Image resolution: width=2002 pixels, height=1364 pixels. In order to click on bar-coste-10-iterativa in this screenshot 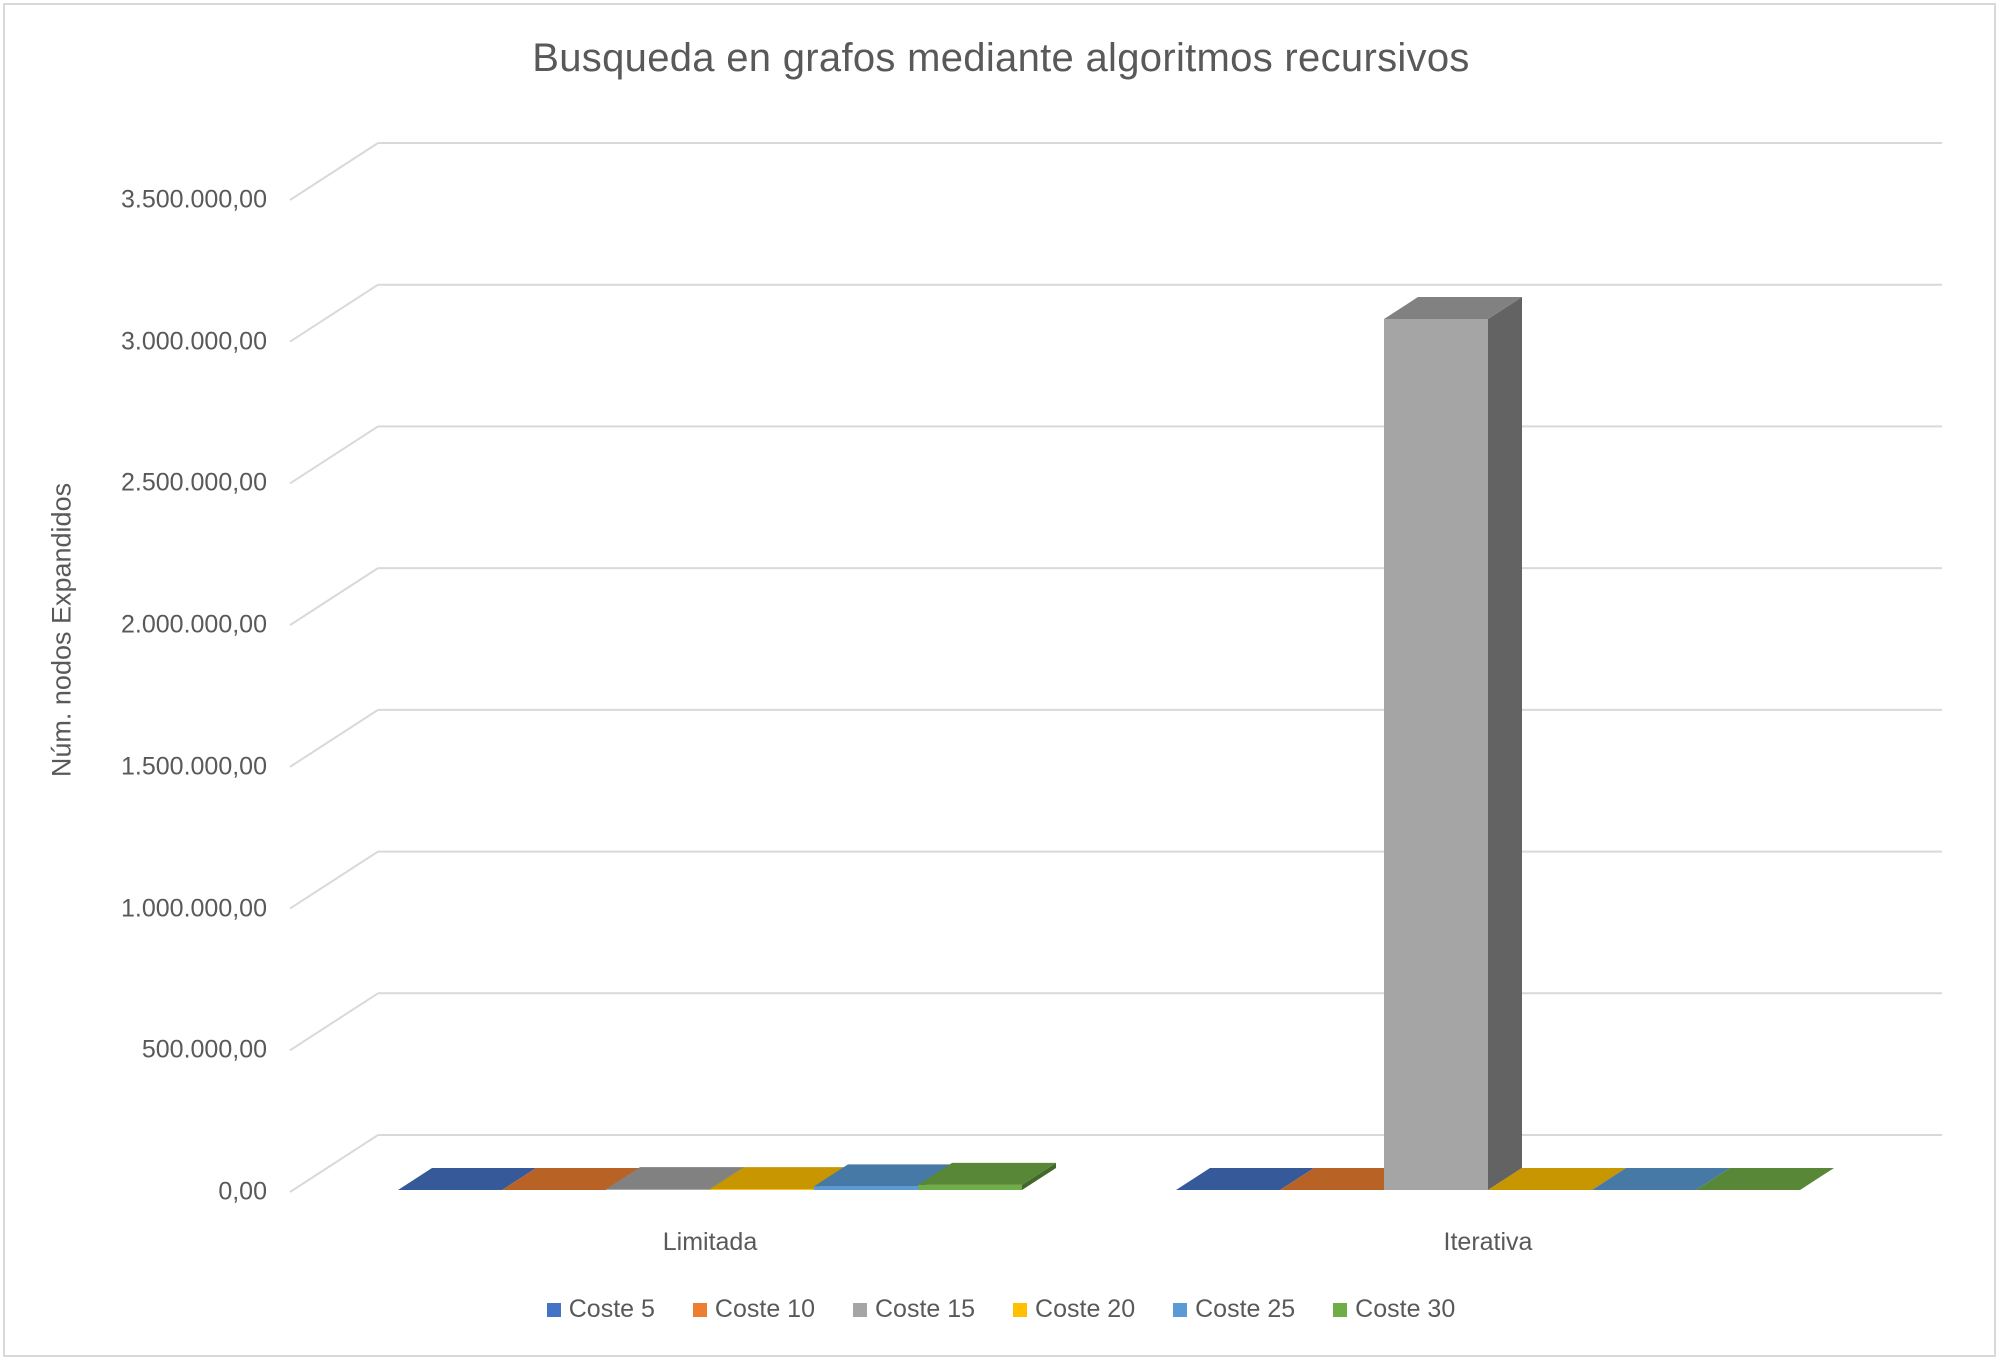, I will do `click(1349, 1179)`.